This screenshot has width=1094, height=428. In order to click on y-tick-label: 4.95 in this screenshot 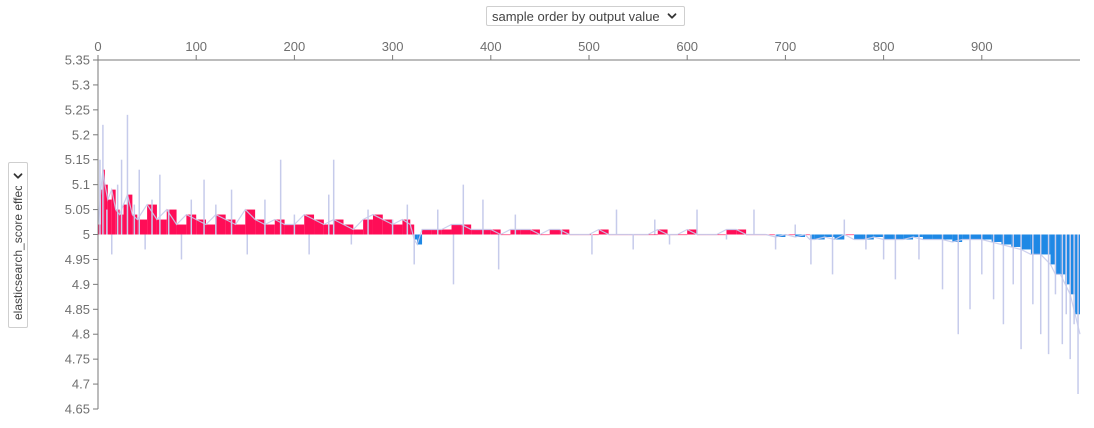, I will do `click(77, 259)`.